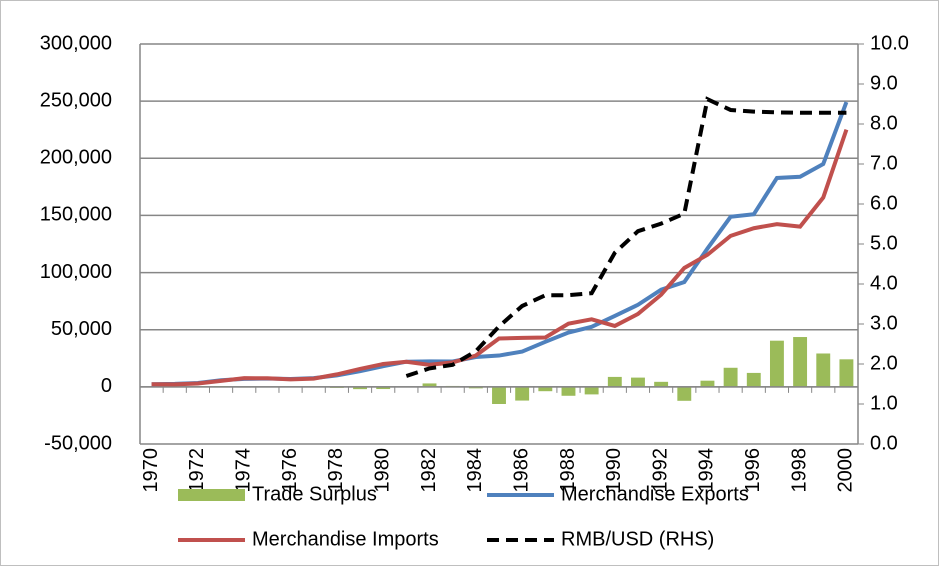 The height and width of the screenshot is (566, 939). Describe the element at coordinates (884, 203) in the screenshot. I see `y2-tick-label: 6.0` at that location.